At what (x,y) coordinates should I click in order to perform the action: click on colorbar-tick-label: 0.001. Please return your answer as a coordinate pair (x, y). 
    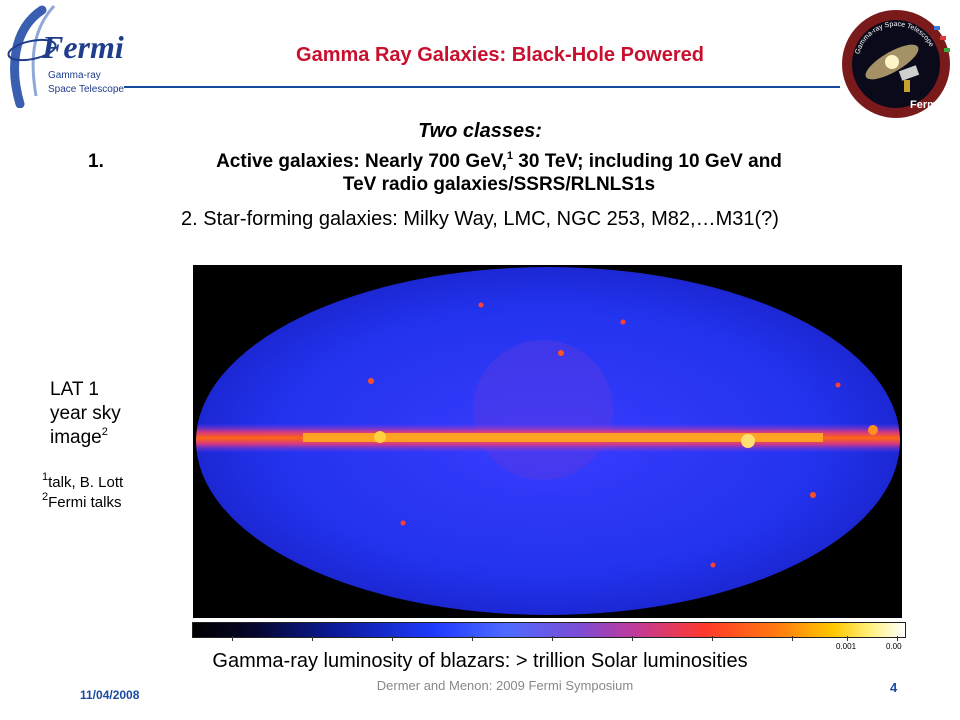
    Looking at the image, I should click on (846, 646).